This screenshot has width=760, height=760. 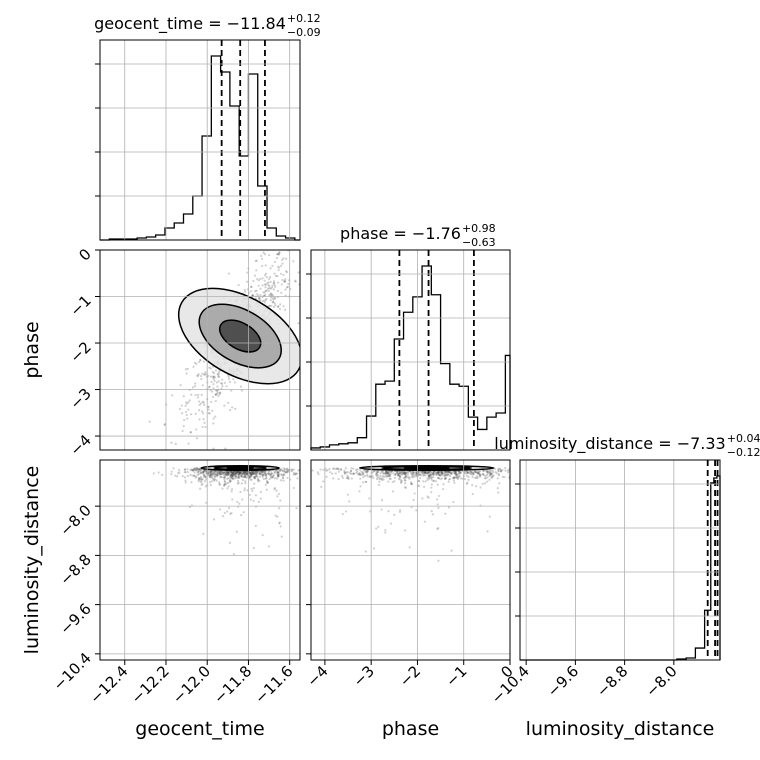 What do you see at coordinates (200, 140) in the screenshot?
I see `hist-frame-geocent_time` at bounding box center [200, 140].